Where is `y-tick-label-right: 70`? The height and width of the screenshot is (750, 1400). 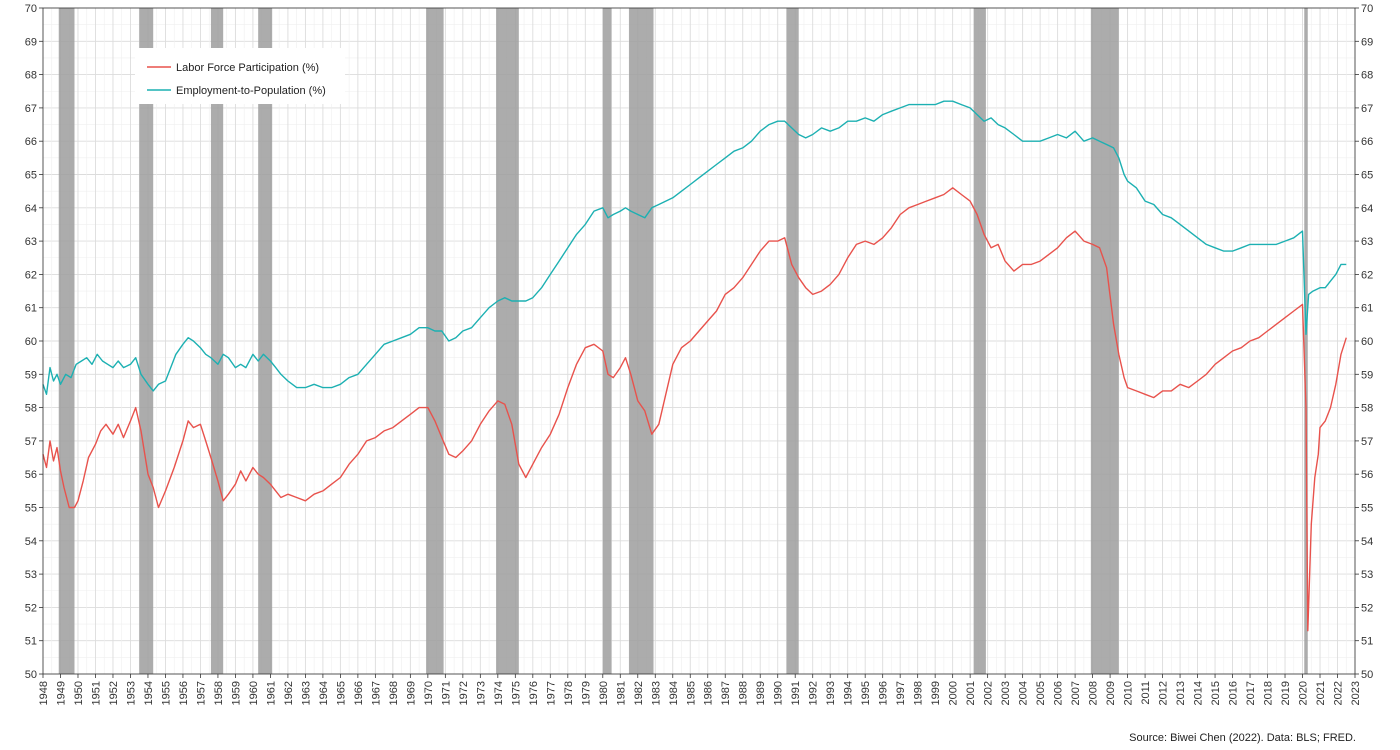
y-tick-label-right: 70 is located at coordinates (1367, 9).